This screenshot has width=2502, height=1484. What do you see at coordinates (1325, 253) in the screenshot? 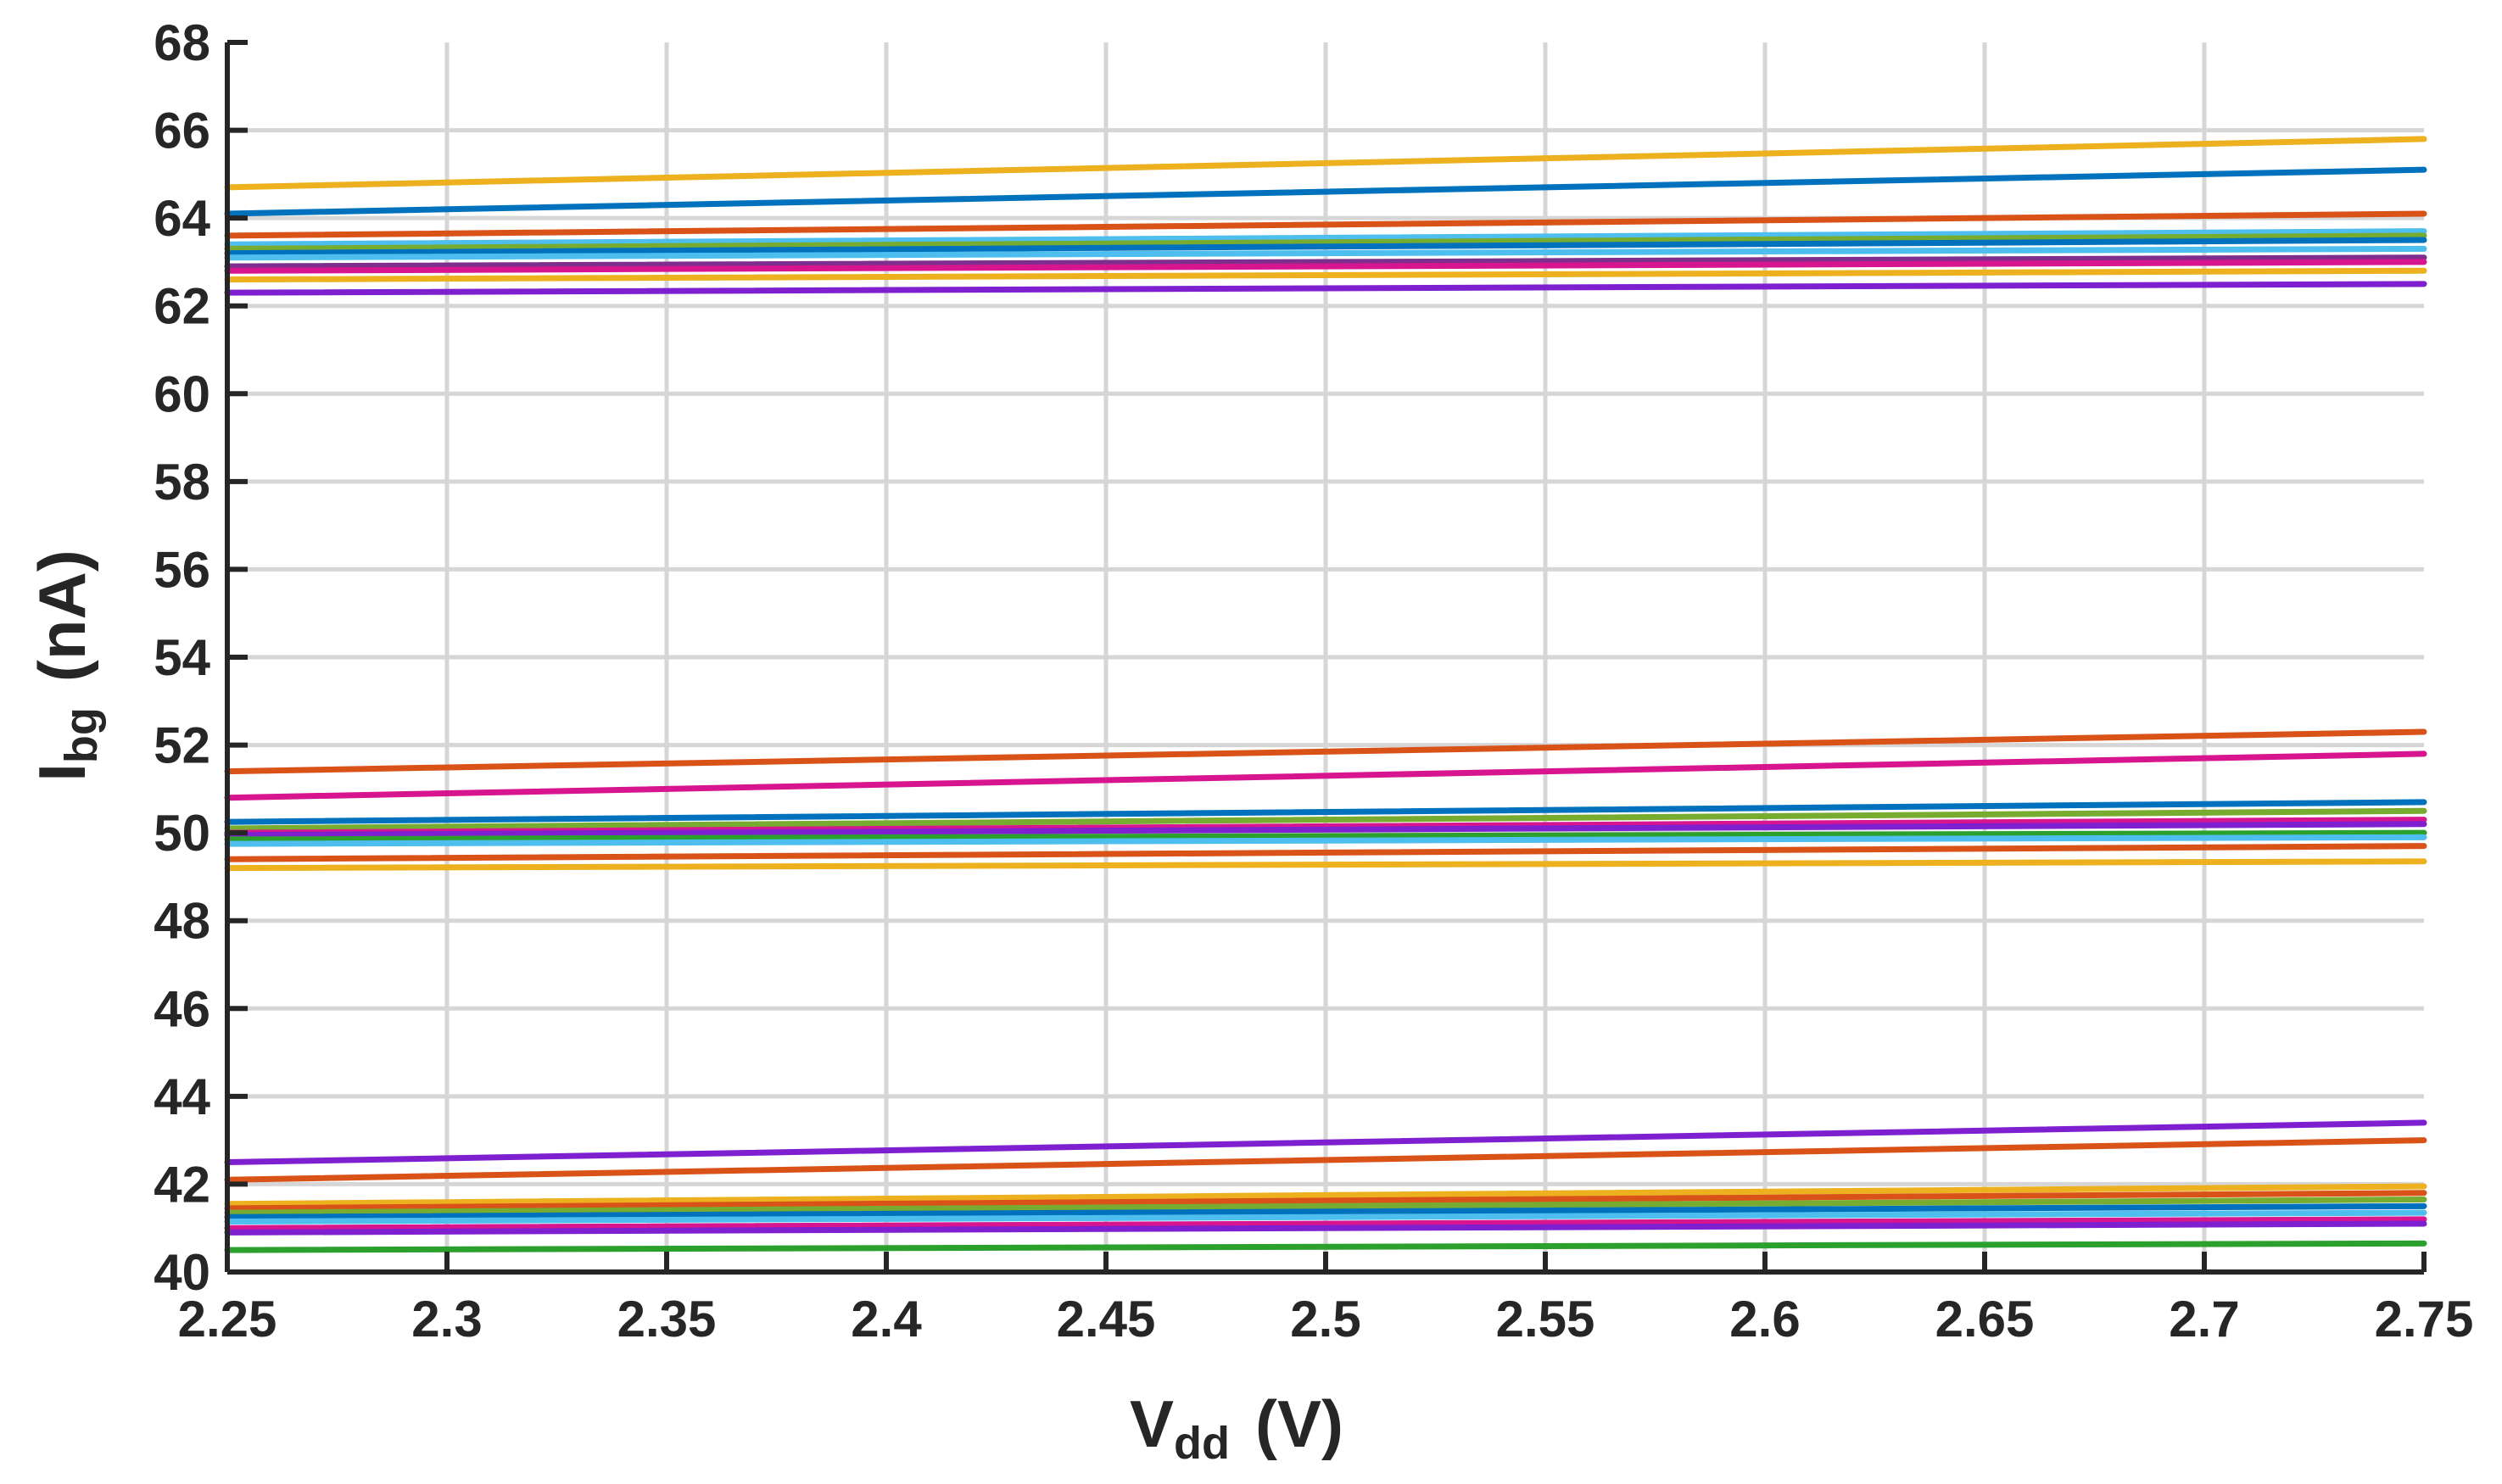
I see `series-line-s07` at bounding box center [1325, 253].